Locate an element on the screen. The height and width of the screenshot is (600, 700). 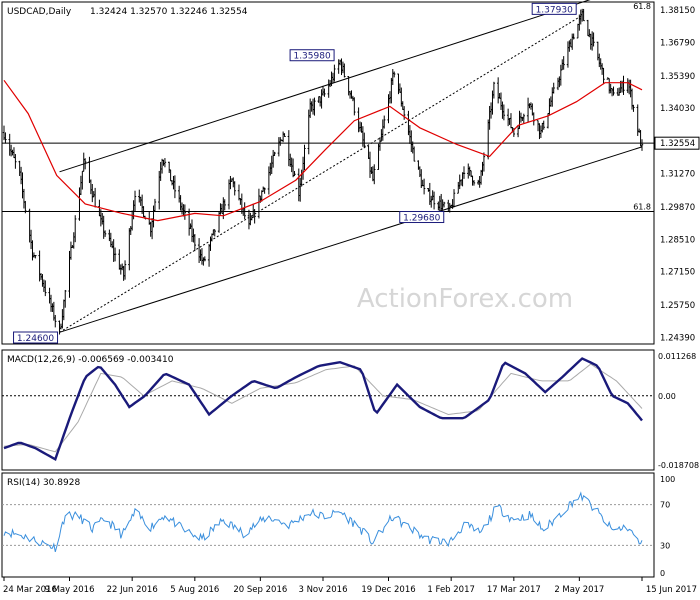
macd-y-tick-label: -0.018708 is located at coordinates (678, 465).